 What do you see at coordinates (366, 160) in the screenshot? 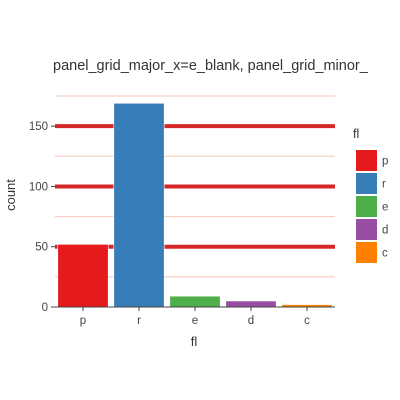
I see `legend-swatch-p` at bounding box center [366, 160].